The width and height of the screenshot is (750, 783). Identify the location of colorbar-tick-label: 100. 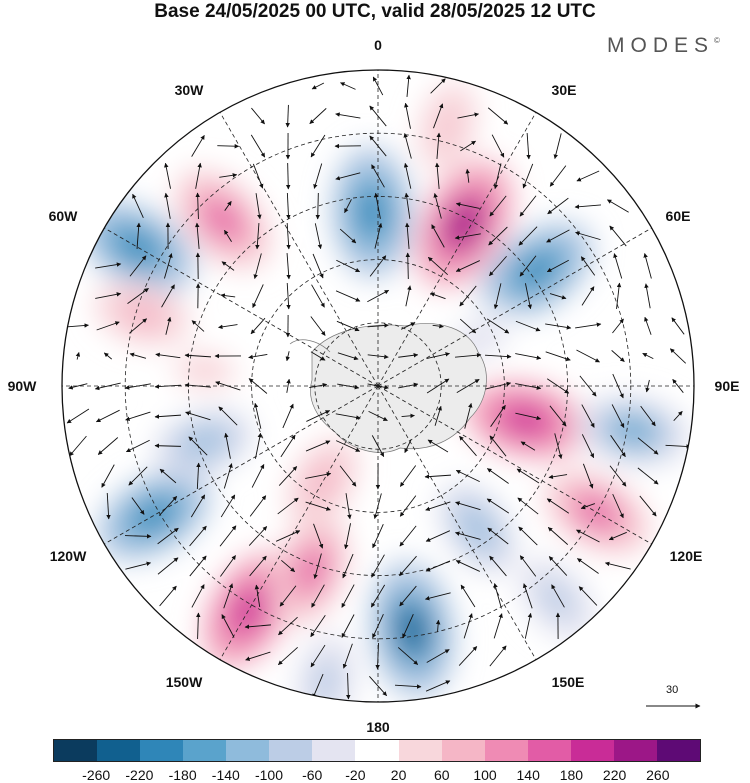
(485, 775).